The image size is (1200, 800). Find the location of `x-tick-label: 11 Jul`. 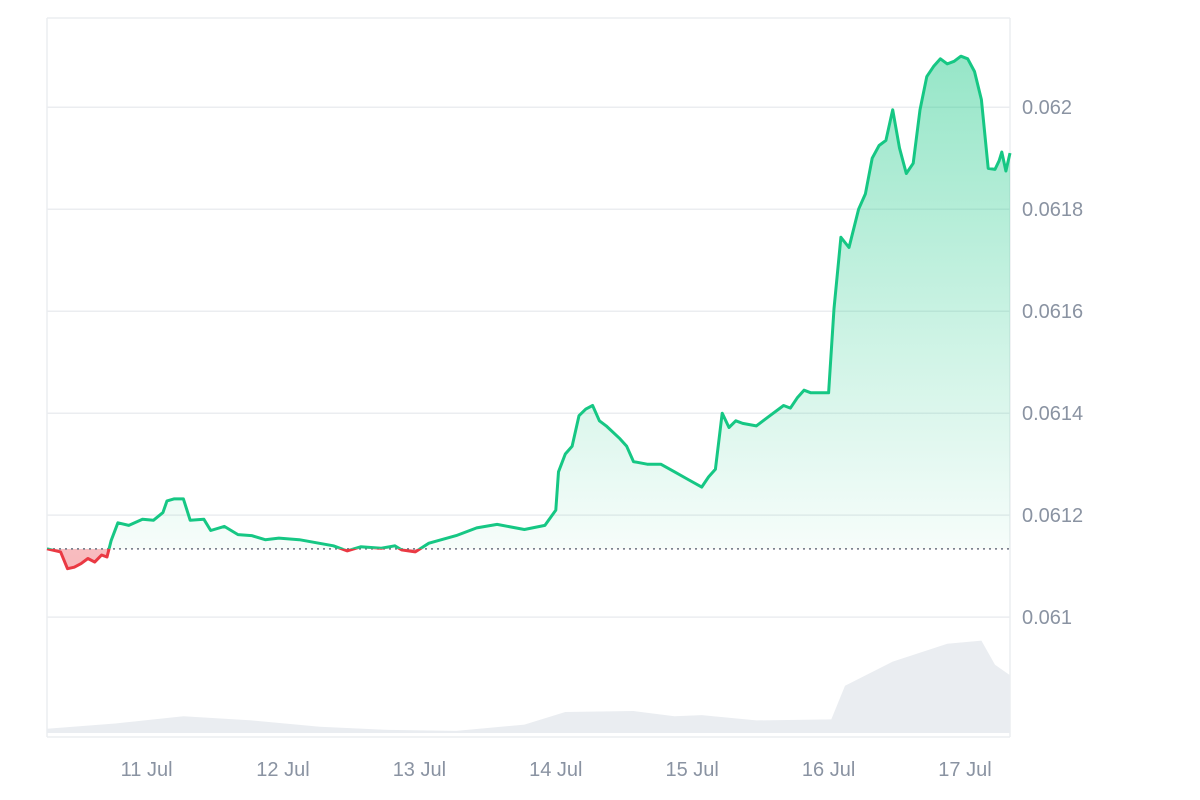

x-tick-label: 11 Jul is located at coordinates (147, 770).